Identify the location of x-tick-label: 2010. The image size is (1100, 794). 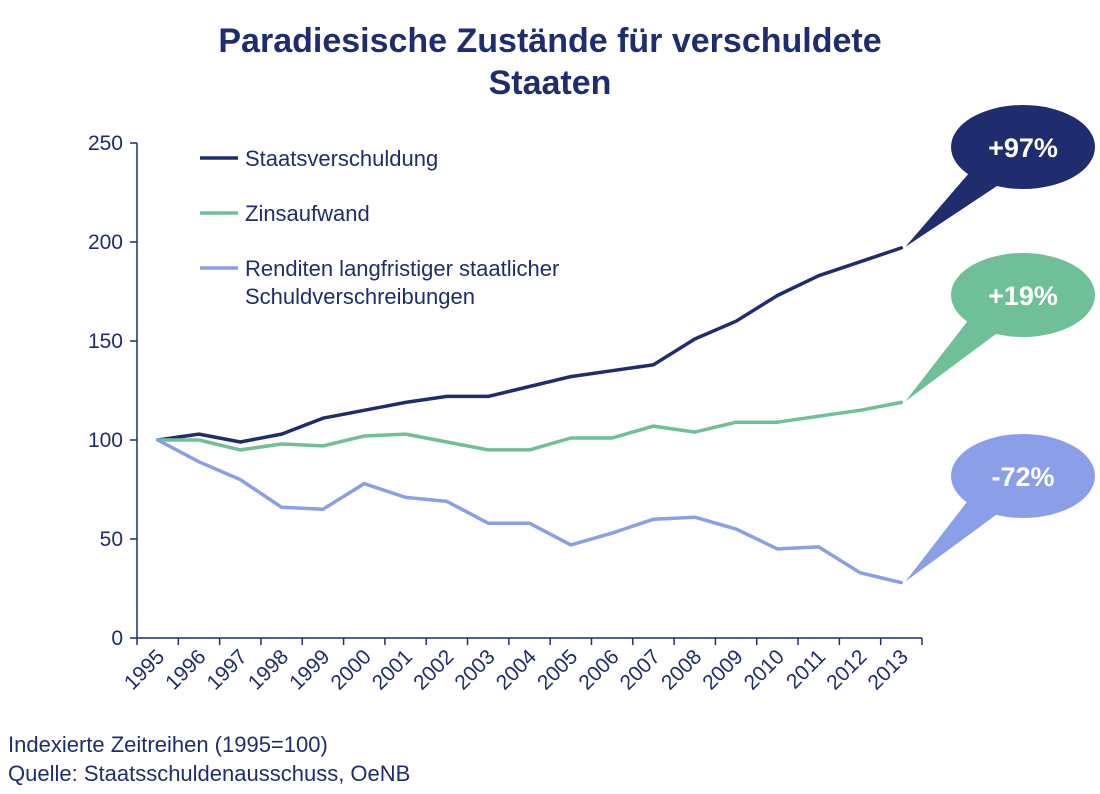
(764, 669).